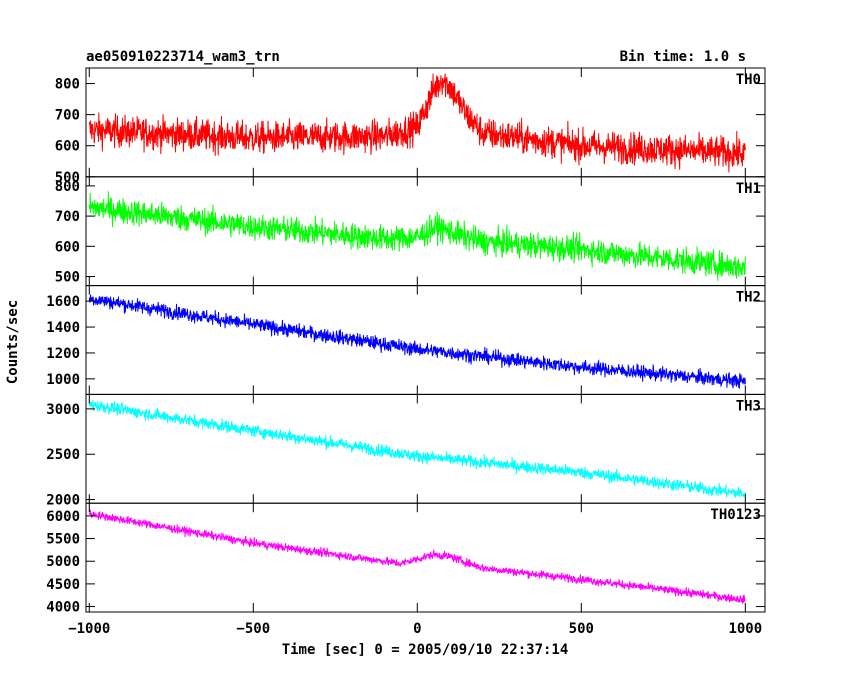  I want to click on chart-title: ae050910223714_wam3_trn, so click(183, 57).